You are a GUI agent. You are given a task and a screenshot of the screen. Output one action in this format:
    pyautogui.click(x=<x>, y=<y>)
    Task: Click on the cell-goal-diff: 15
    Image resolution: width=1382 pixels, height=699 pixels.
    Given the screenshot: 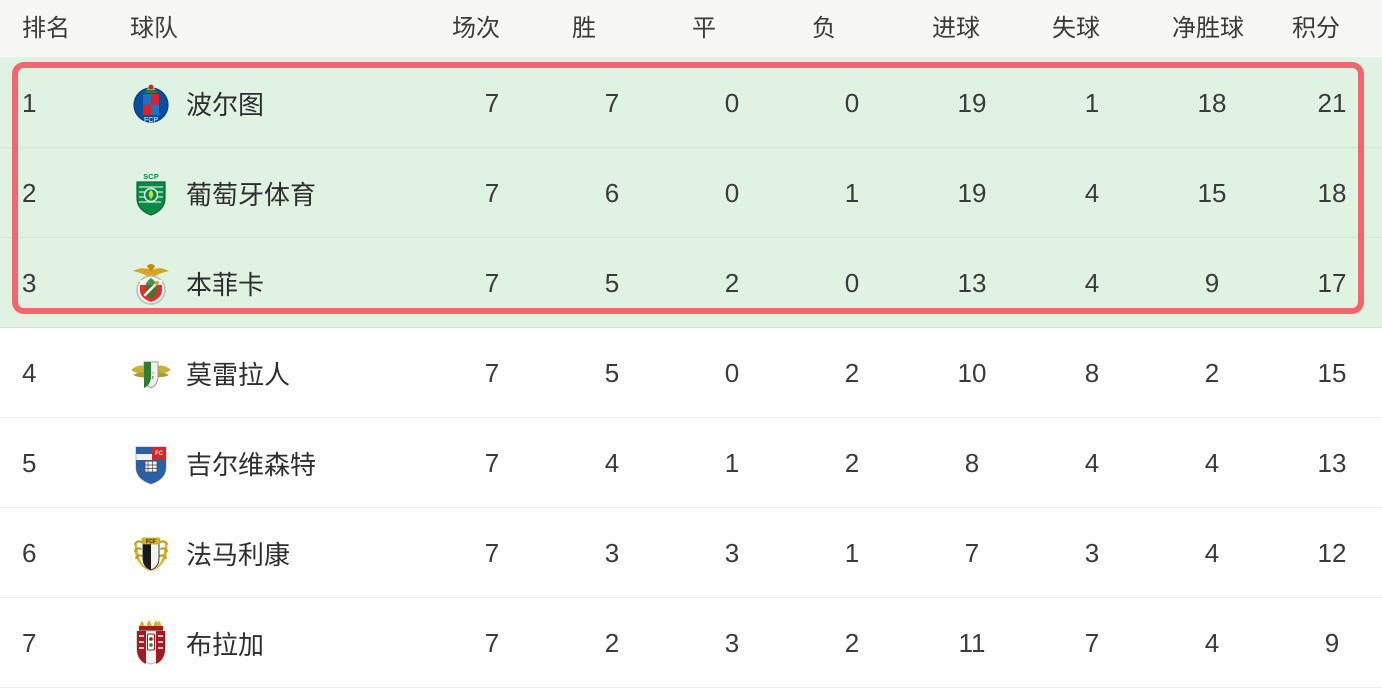 What is the action you would take?
    pyautogui.click(x=1212, y=192)
    